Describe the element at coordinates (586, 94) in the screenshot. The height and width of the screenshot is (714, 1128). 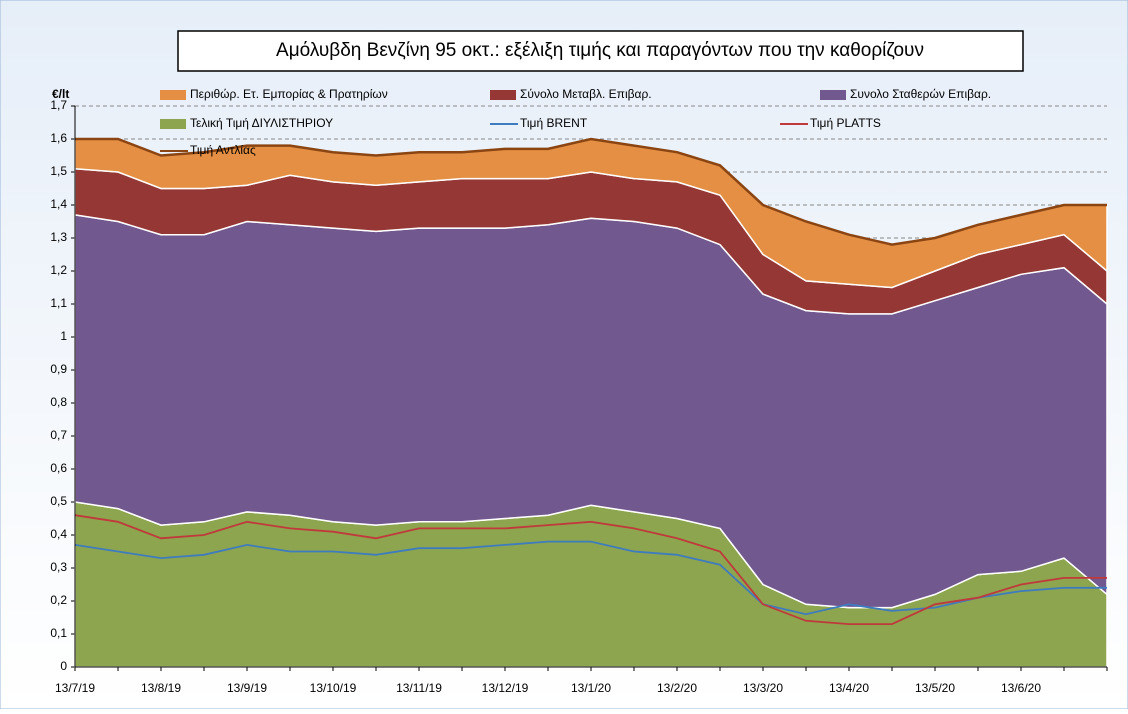
I see `legend-label: Σύνολο Μεταβλ. Επιβαρ.` at that location.